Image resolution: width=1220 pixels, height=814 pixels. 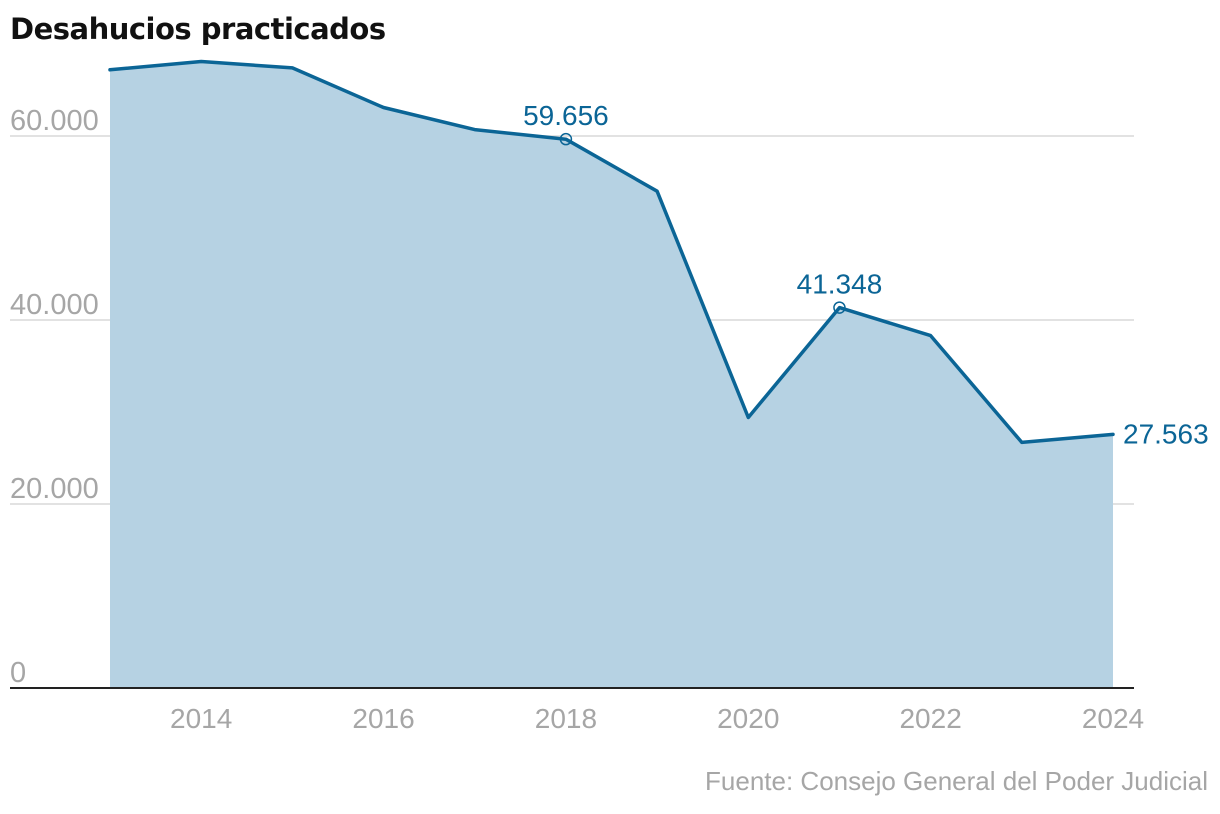 What do you see at coordinates (201, 718) in the screenshot?
I see `x-tick-label-0: 2014` at bounding box center [201, 718].